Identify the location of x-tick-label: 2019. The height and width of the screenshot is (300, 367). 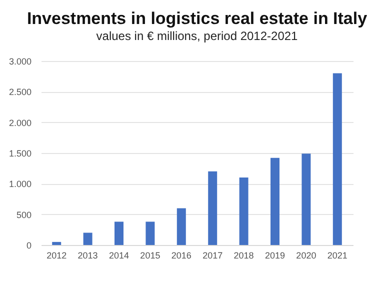
(275, 255).